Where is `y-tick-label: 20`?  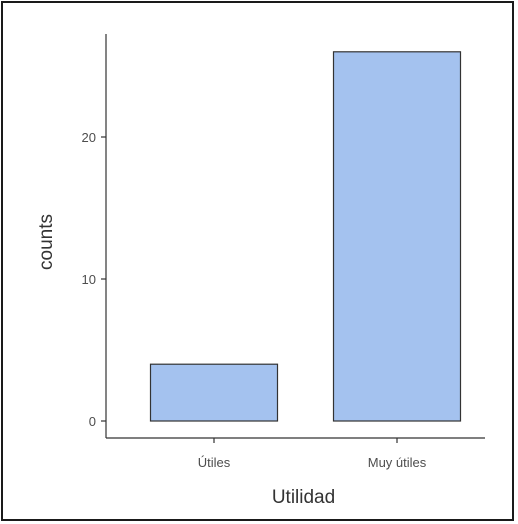
y-tick-label: 20 is located at coordinates (89, 137).